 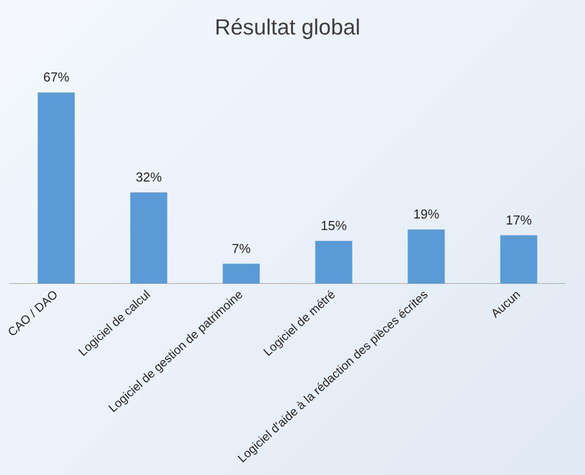 I want to click on data-label: 15%, so click(x=334, y=225).